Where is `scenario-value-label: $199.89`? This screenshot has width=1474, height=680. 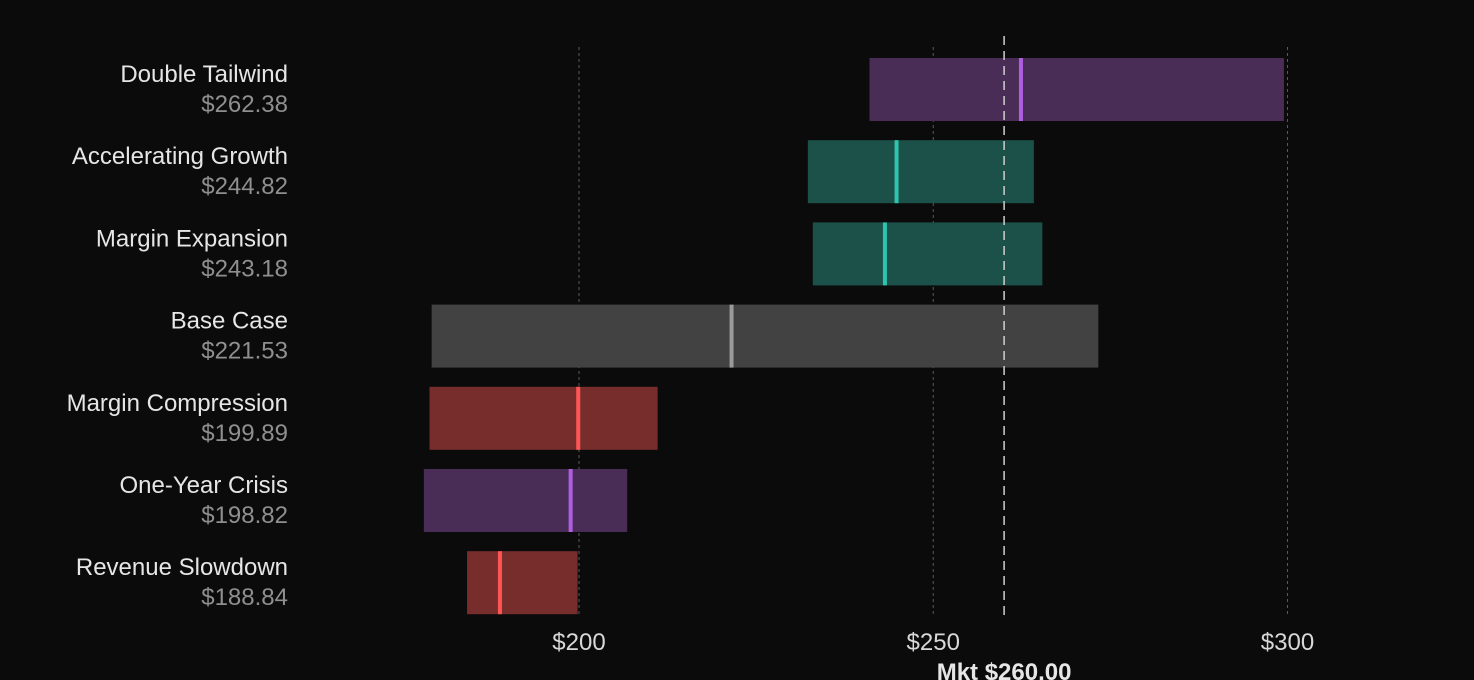
scenario-value-label: $199.89 is located at coordinates (244, 433).